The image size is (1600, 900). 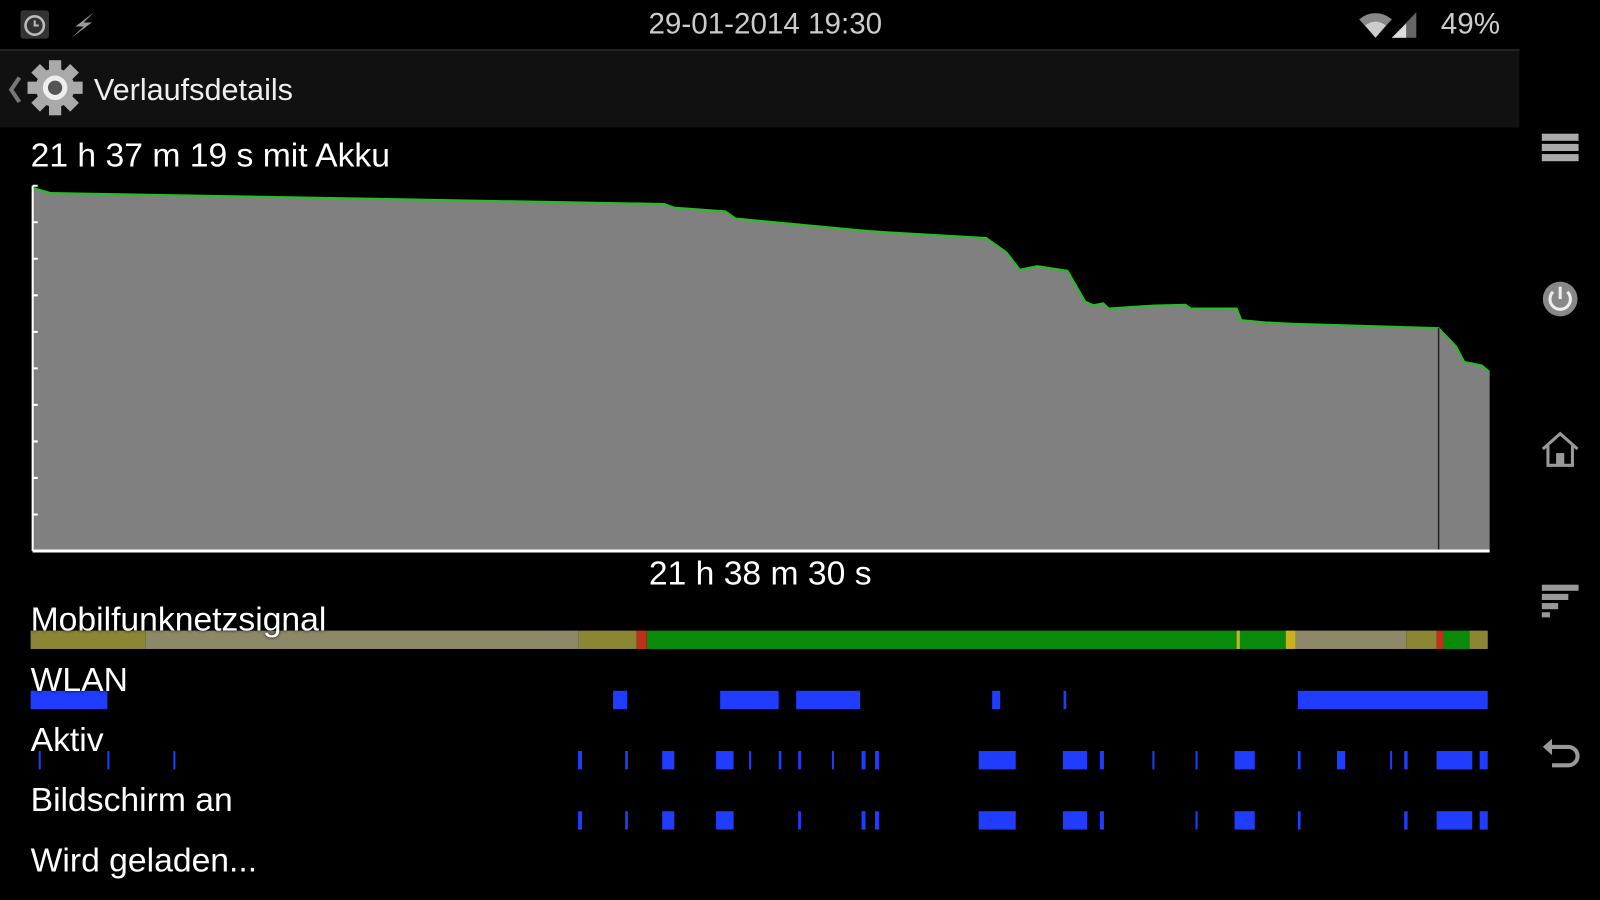 I want to click on power-button, so click(x=1560, y=298).